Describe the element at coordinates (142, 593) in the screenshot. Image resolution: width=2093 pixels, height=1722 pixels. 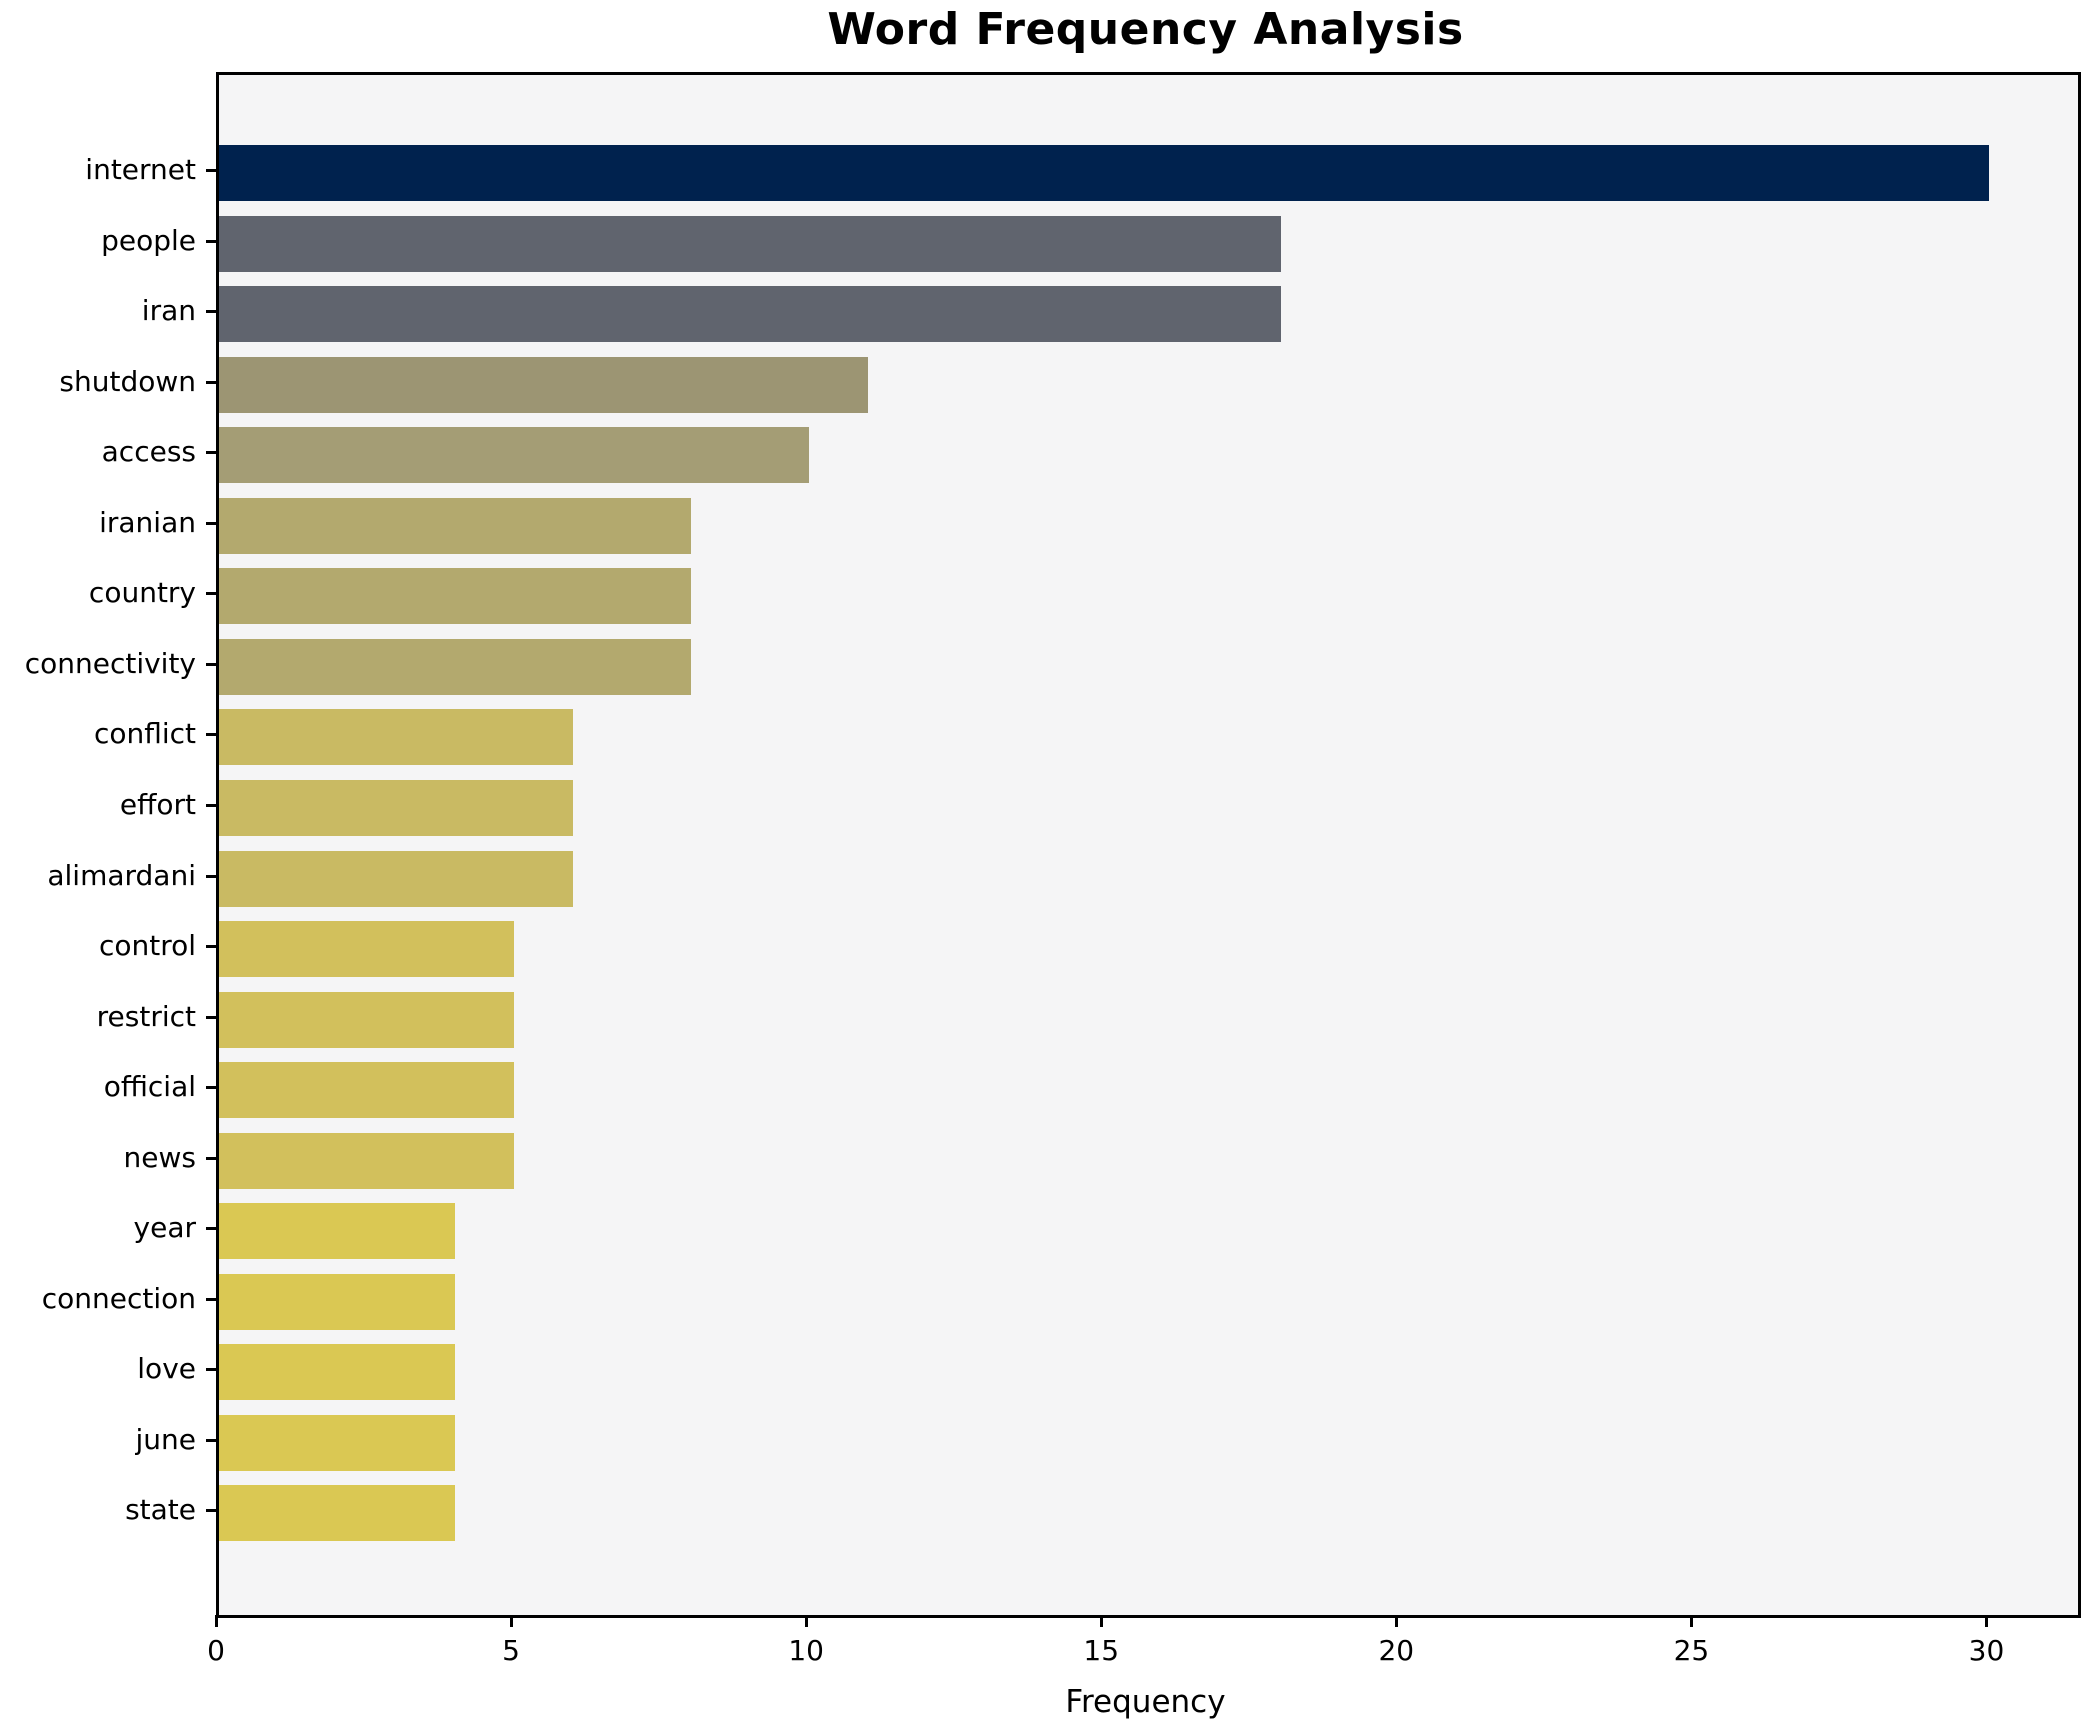
I see `y-axis-label-country: country` at that location.